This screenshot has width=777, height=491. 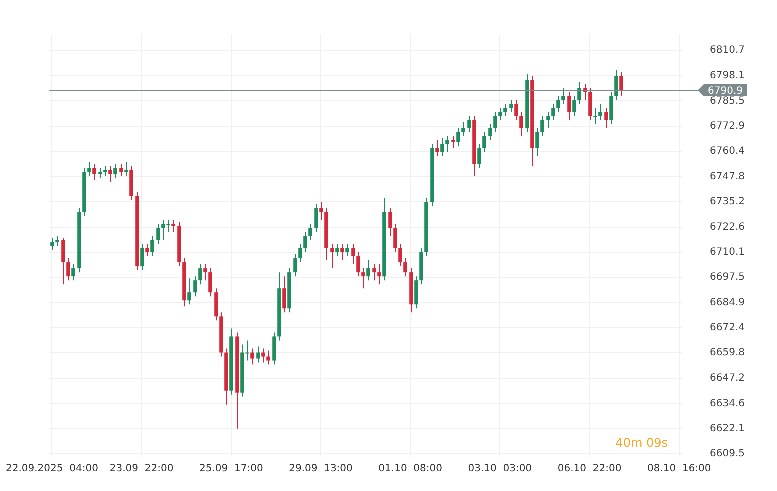 I want to click on y-tick-label: 6760.4, so click(x=728, y=152).